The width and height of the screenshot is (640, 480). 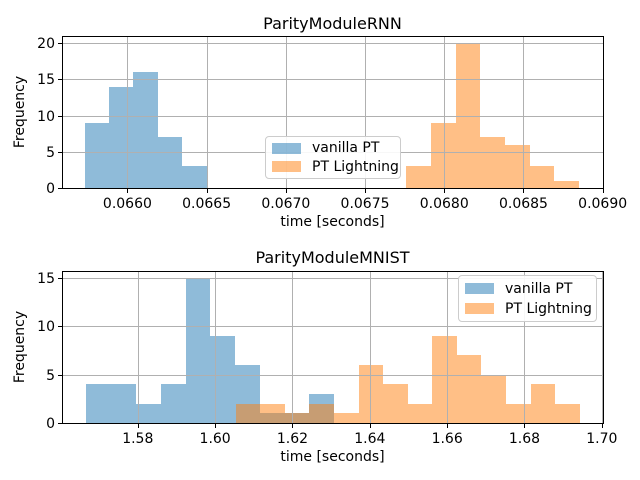 I want to click on x-tick-label: 1.64, so click(x=370, y=439).